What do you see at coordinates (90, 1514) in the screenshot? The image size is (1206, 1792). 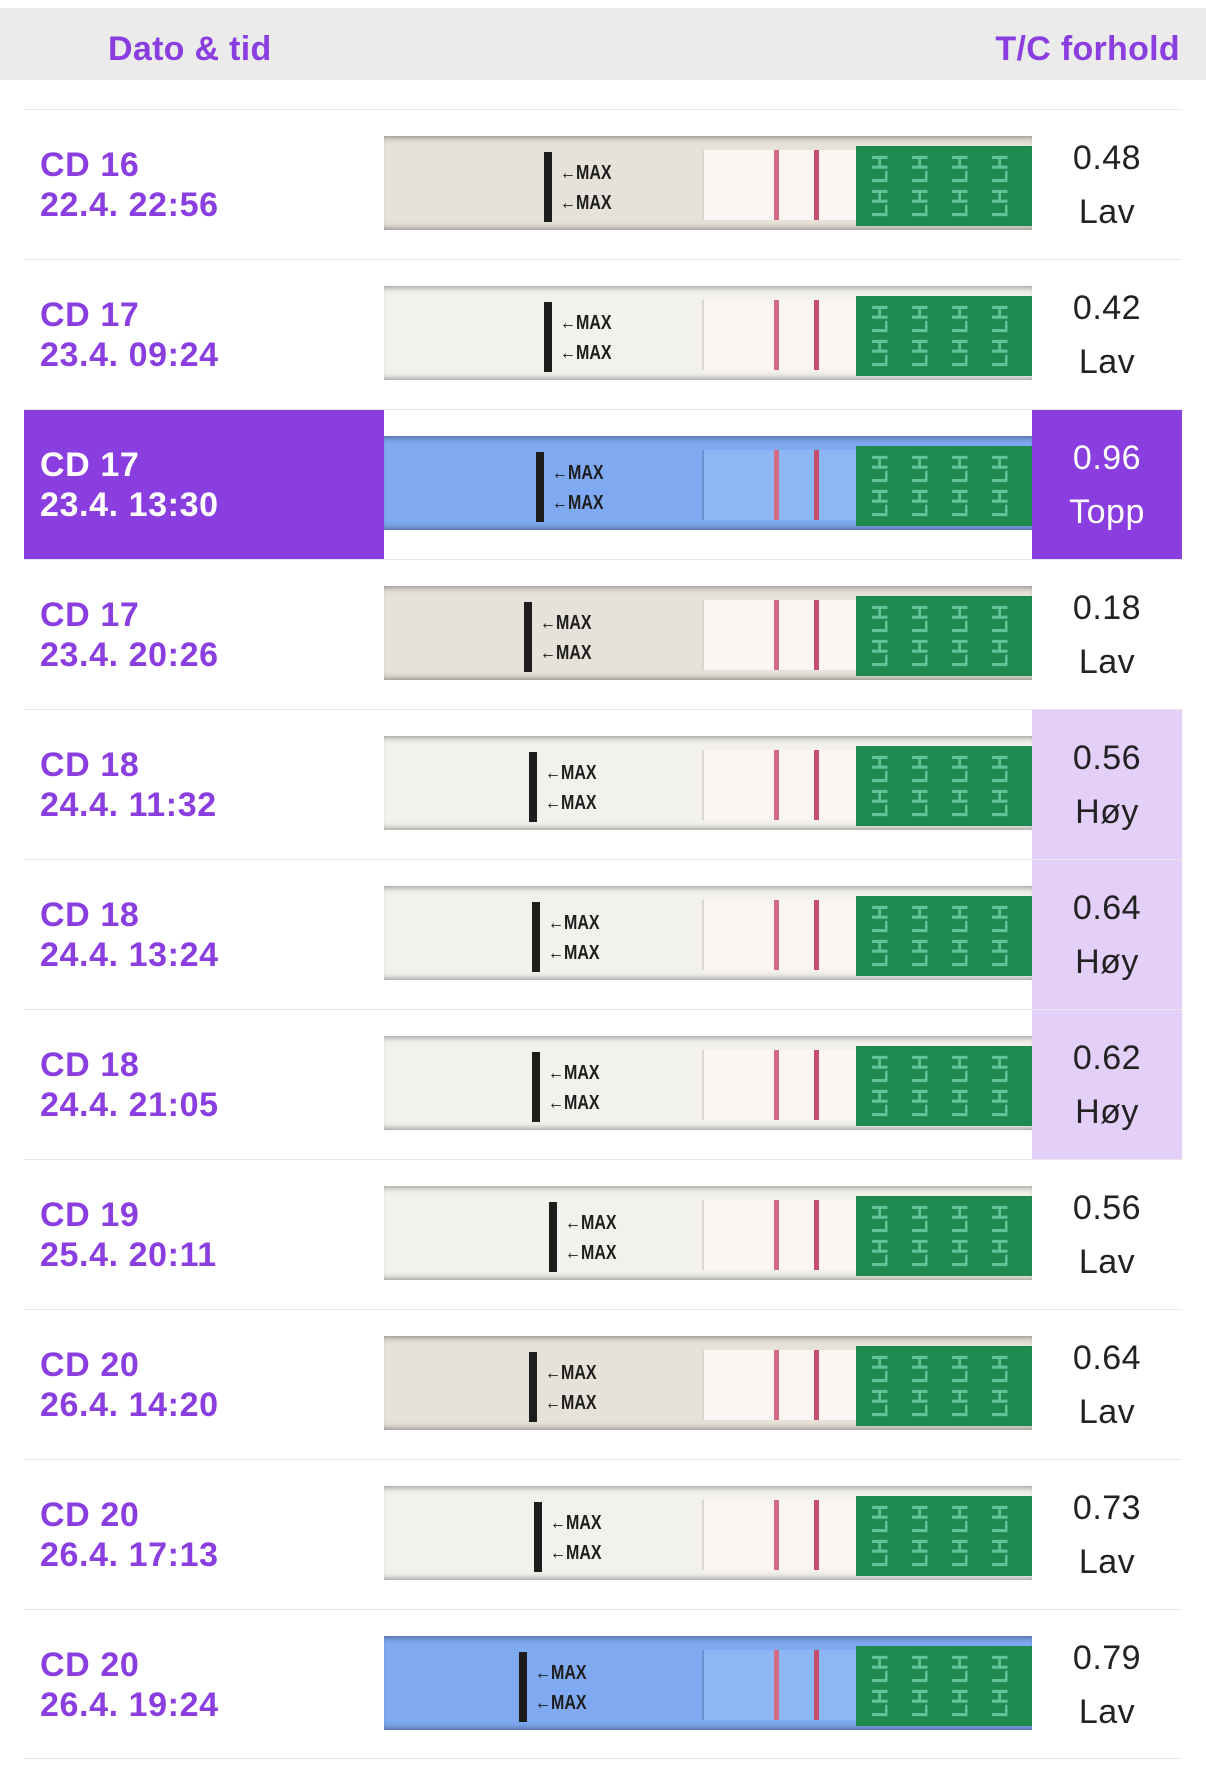 I see `cycle-day-label: CD 20` at bounding box center [90, 1514].